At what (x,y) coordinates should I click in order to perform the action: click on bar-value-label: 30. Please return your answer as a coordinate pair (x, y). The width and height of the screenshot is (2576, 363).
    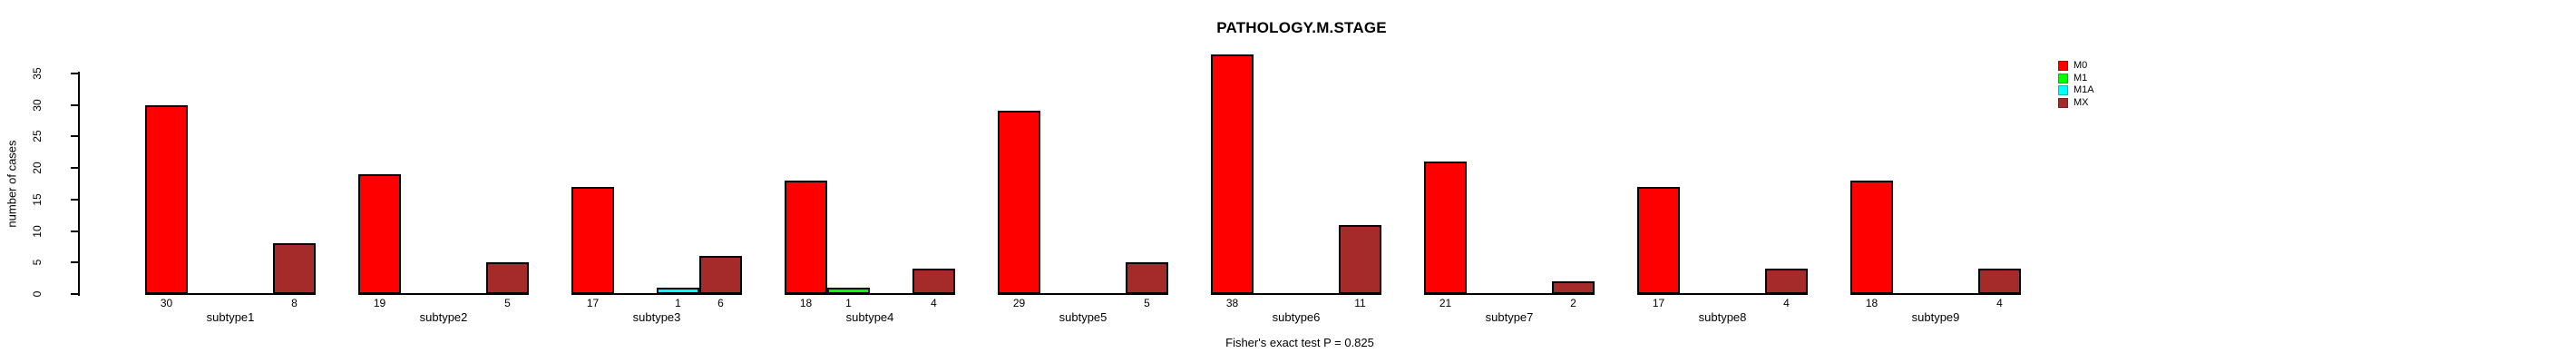
    Looking at the image, I should click on (166, 303).